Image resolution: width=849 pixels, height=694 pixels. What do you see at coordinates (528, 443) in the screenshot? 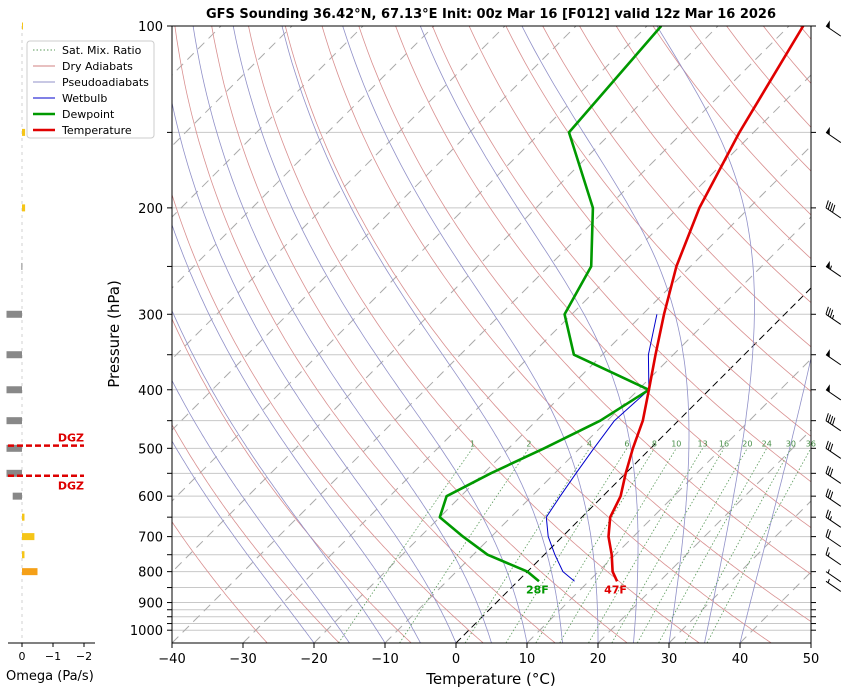
I see `mixing-ratio-label: 2` at bounding box center [528, 443].